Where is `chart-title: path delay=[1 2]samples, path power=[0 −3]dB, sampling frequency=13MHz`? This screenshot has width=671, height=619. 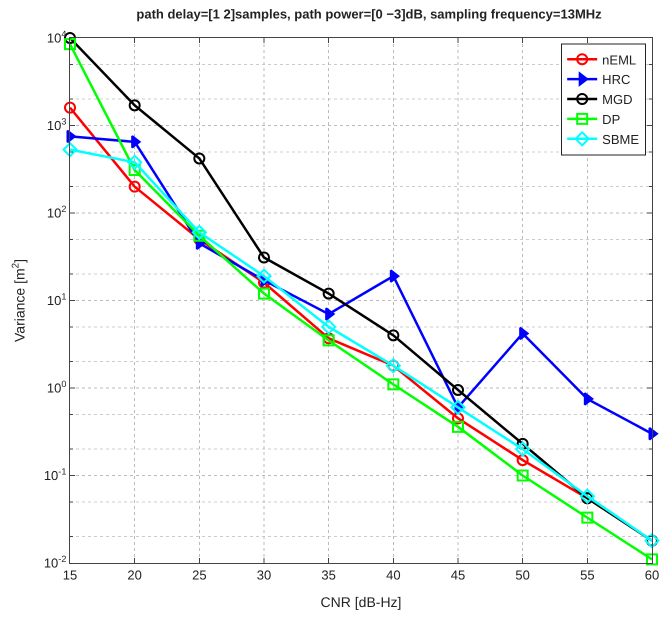
chart-title: path delay=[1 2]samples, path power=[0 −3]dB, sampling frequency=13MHz is located at coordinates (369, 14).